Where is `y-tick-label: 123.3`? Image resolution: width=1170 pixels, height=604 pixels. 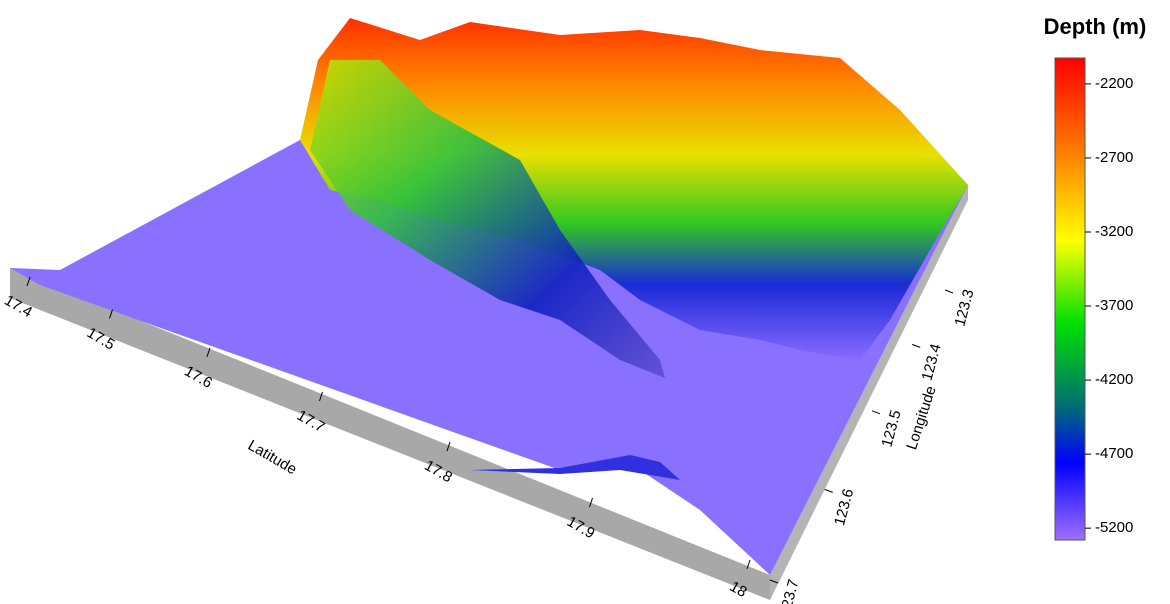
y-tick-label: 123.3 is located at coordinates (964, 308).